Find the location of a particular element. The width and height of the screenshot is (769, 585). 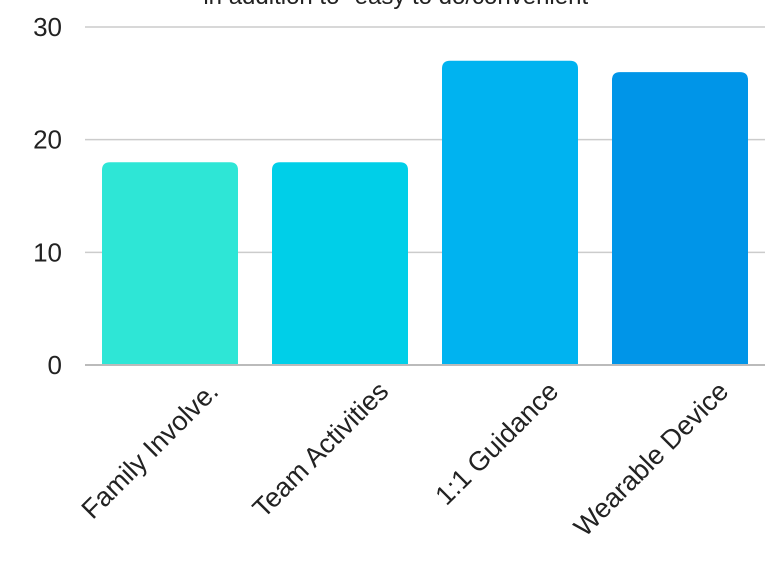

x-category-label-2: Team Activities is located at coordinates (320, 449).